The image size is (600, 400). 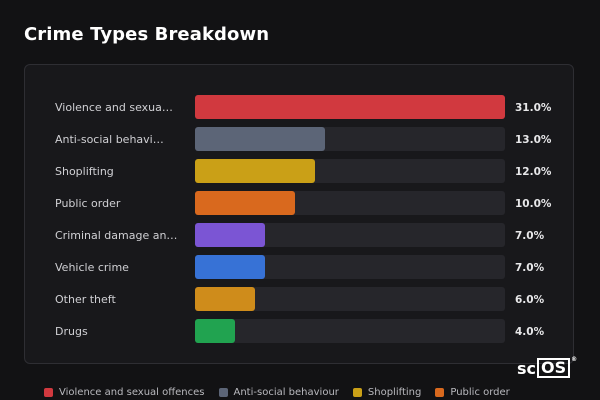 I want to click on category-label: Other theft, so click(x=85, y=299).